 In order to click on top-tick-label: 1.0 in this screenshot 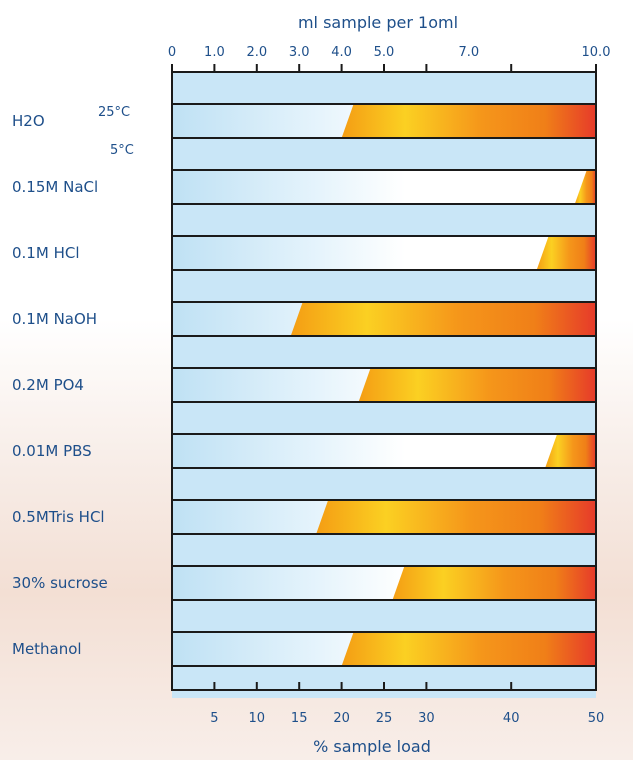, I will do `click(214, 52)`.